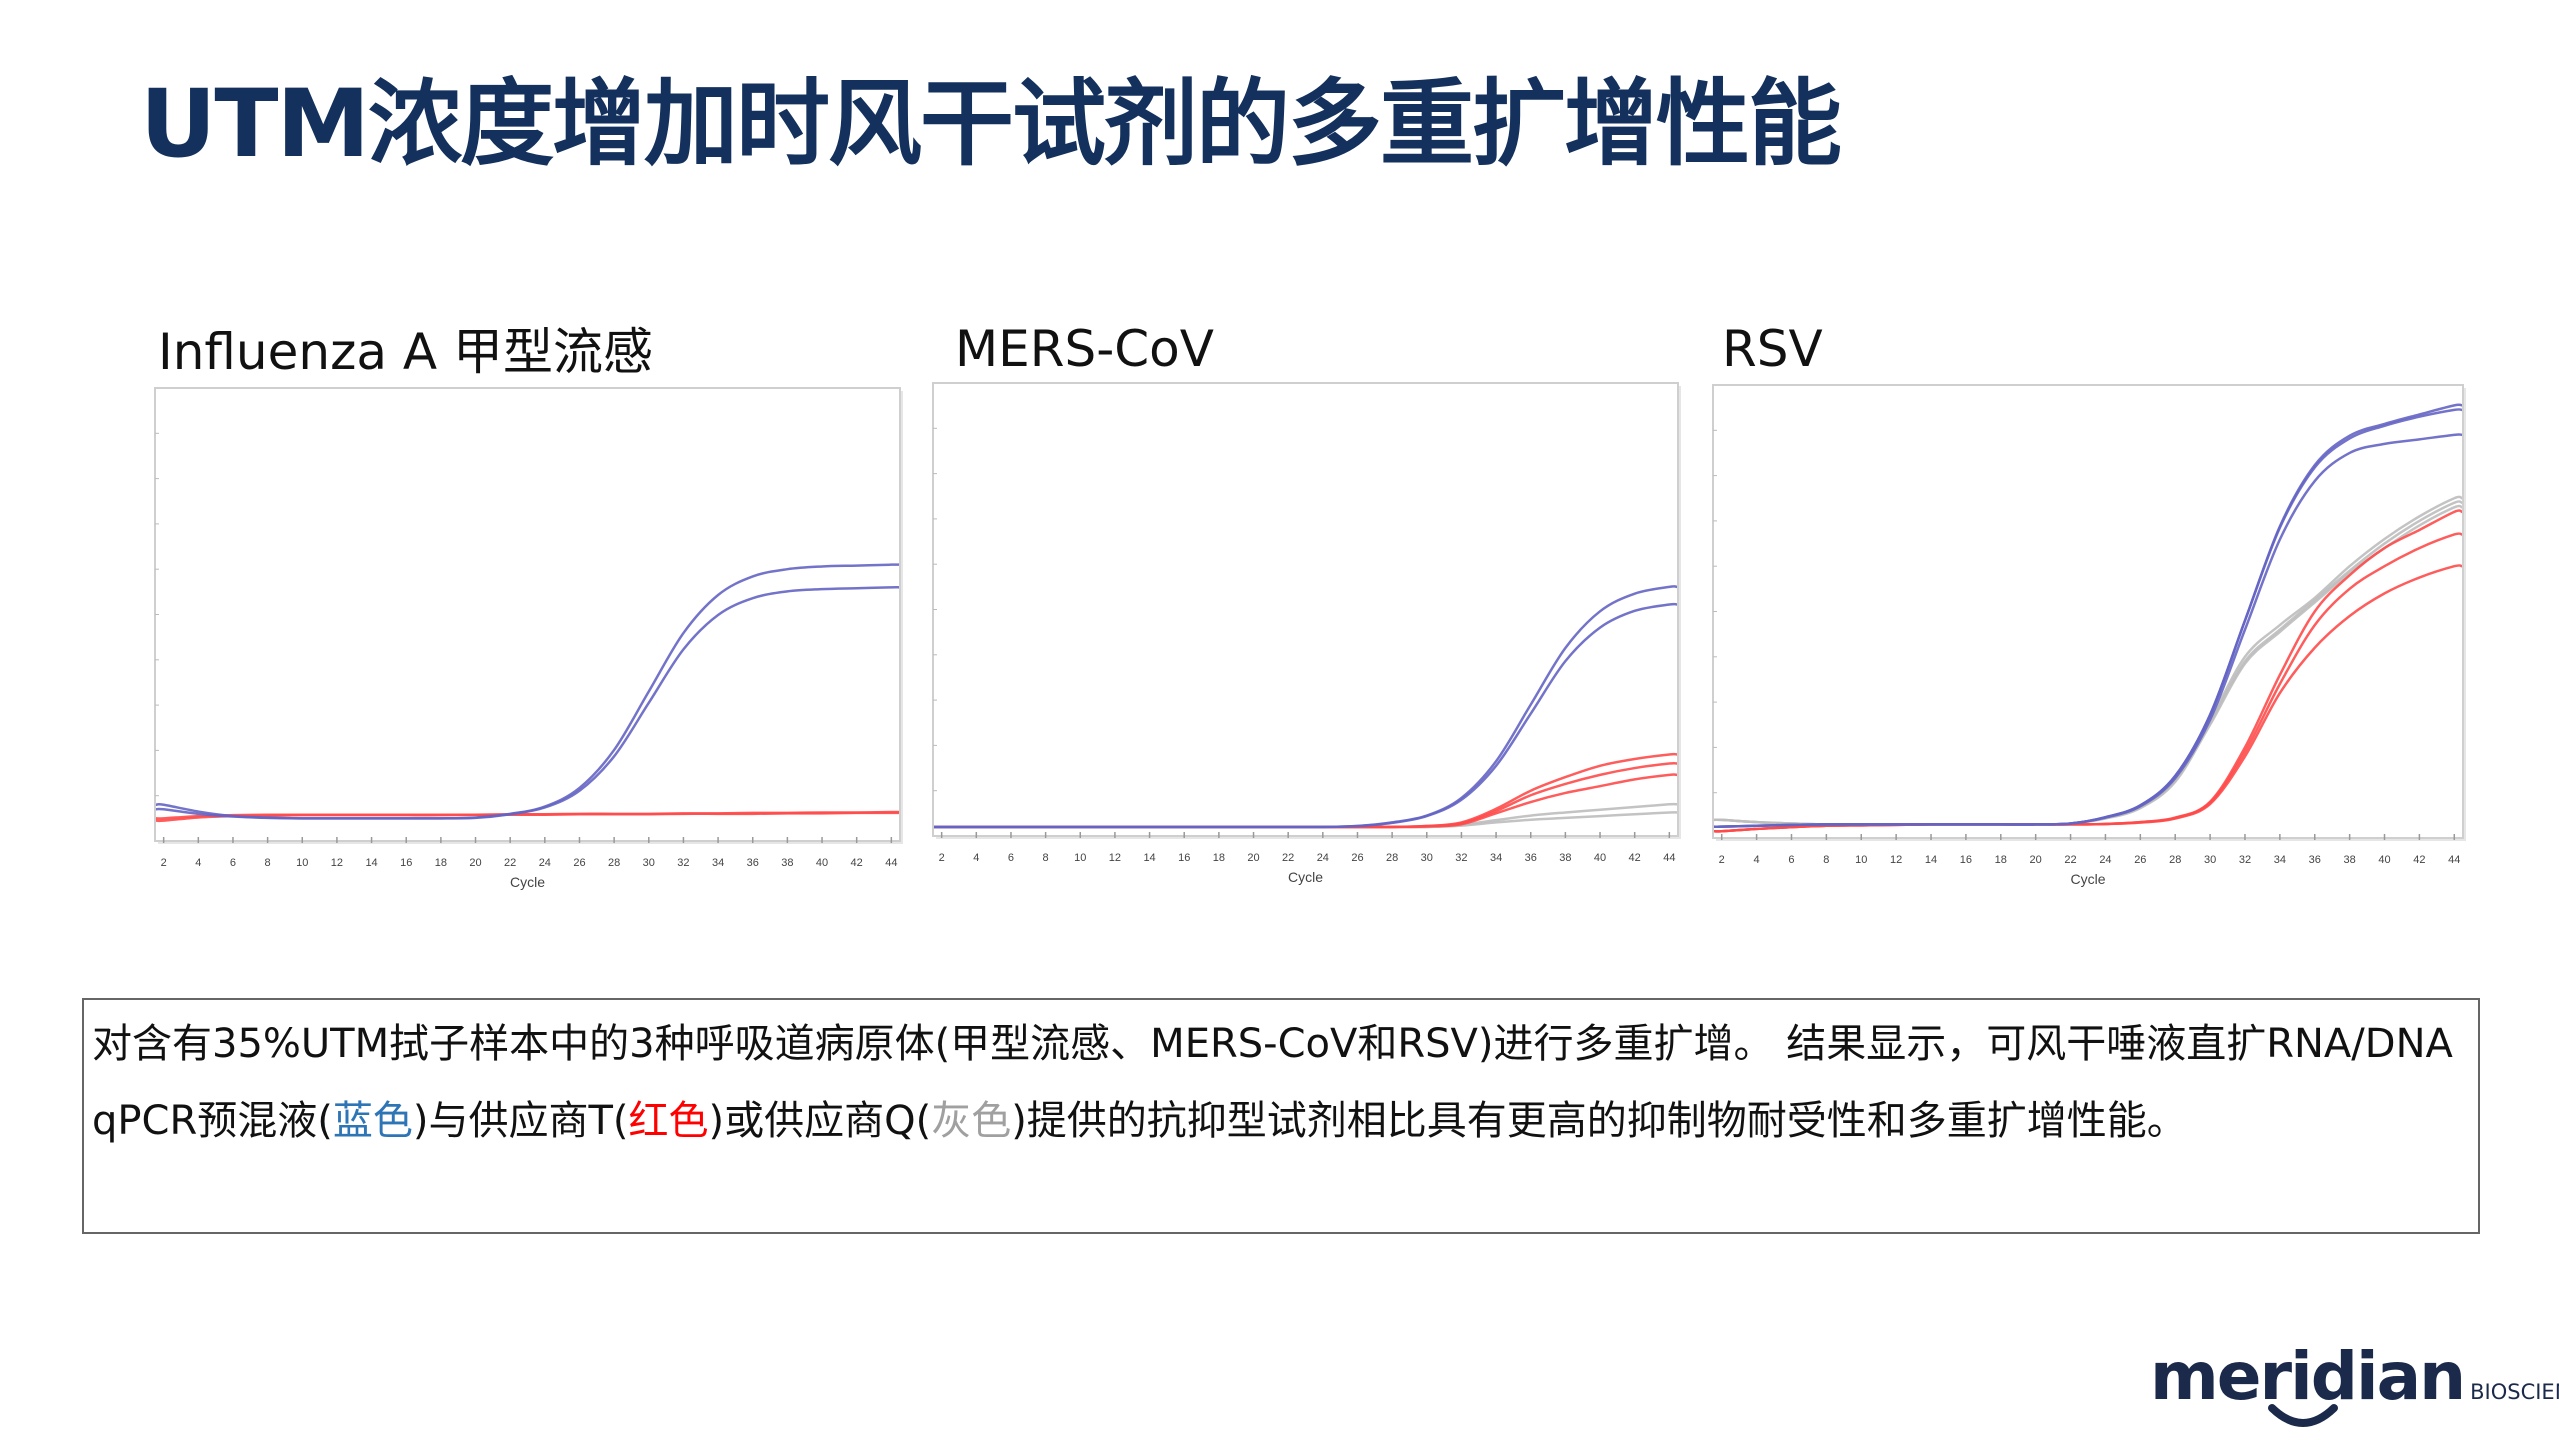 This screenshot has width=2559, height=1440. What do you see at coordinates (820, 1121) in the screenshot?
I see `description-text: )或供应商Q(` at bounding box center [820, 1121].